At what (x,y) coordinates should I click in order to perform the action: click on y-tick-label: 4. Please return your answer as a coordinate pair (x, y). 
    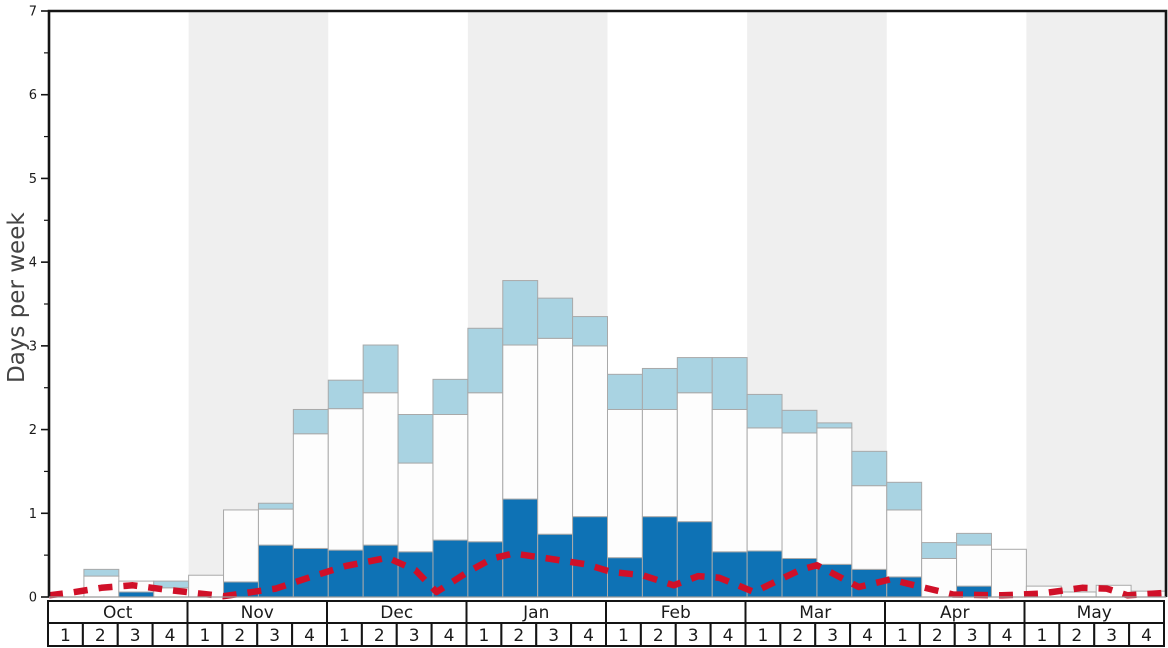
    Looking at the image, I should click on (33, 263).